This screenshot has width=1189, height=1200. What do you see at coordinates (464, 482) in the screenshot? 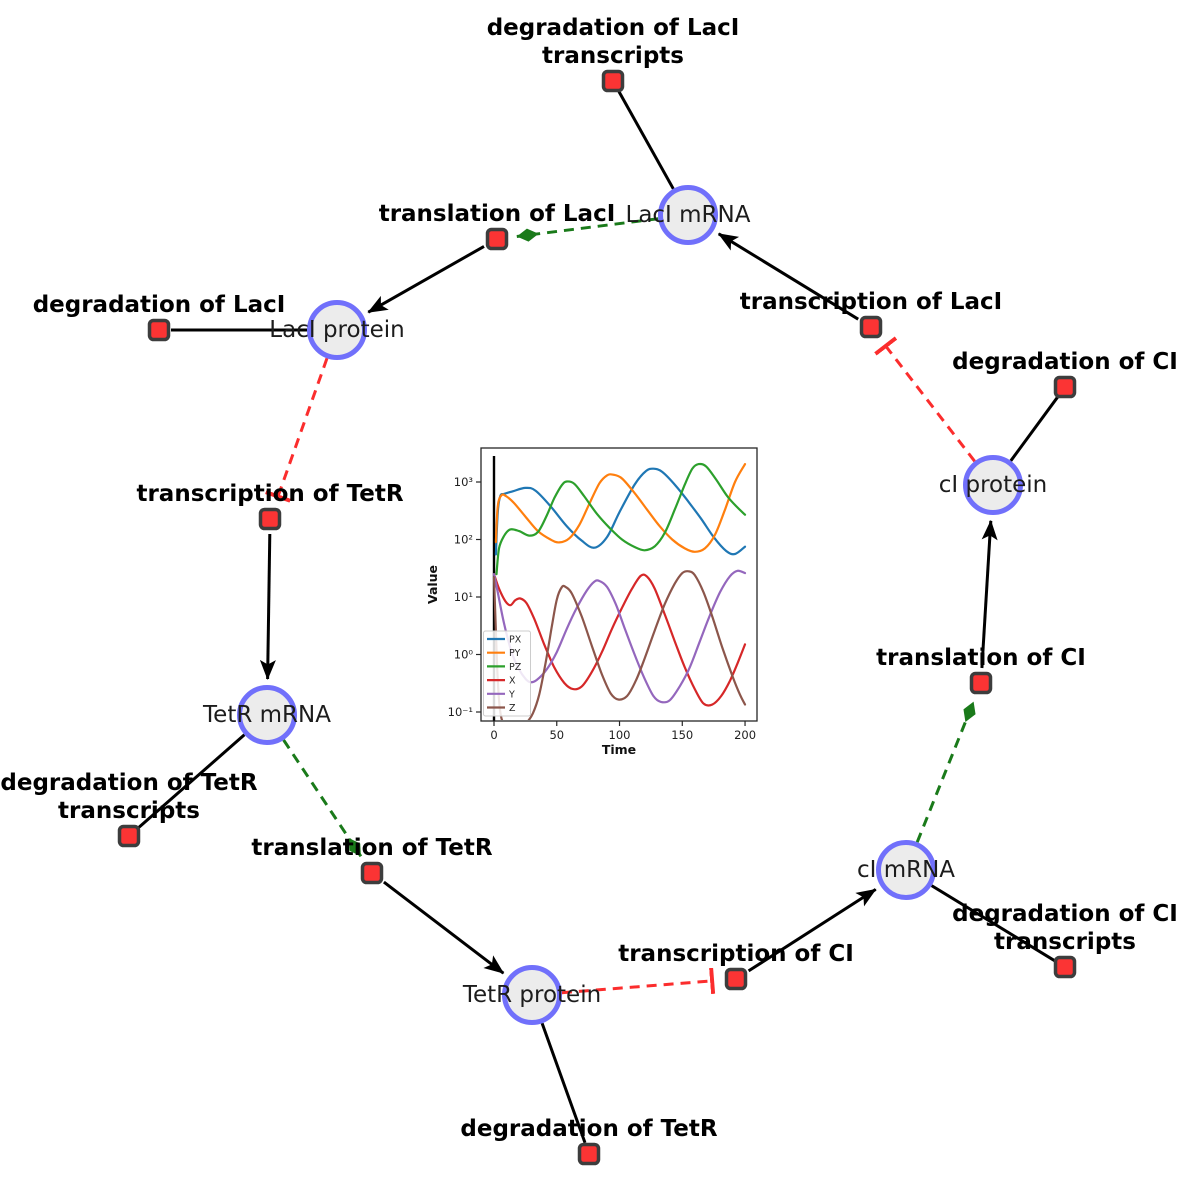
I see `y-tick-label: 10³` at bounding box center [464, 482].